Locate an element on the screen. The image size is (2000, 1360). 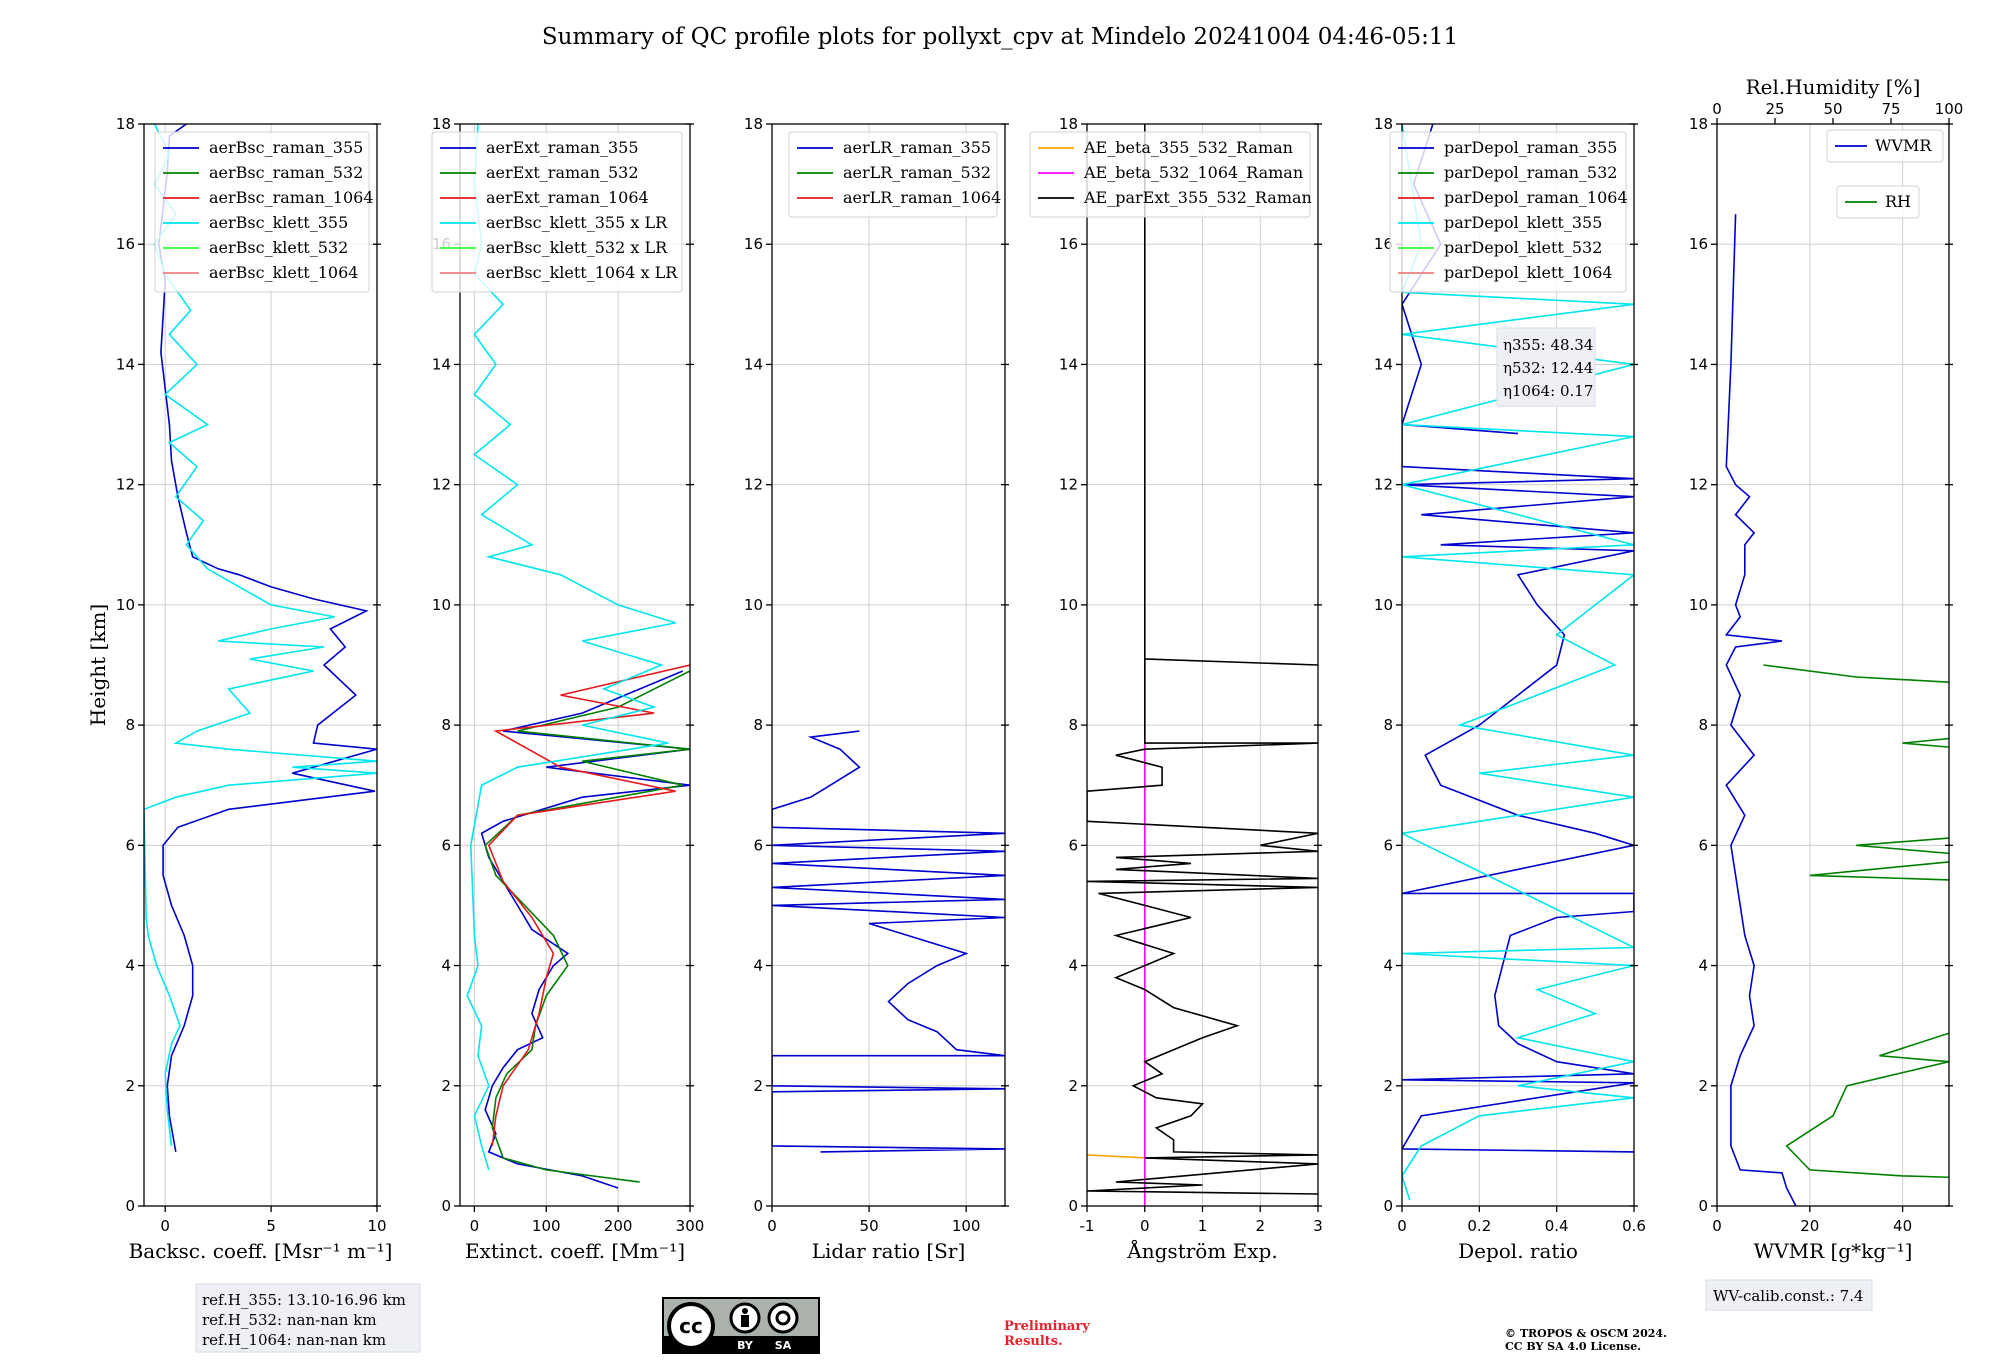
legend-entry: aerExt_raman_355 is located at coordinates (562, 147).